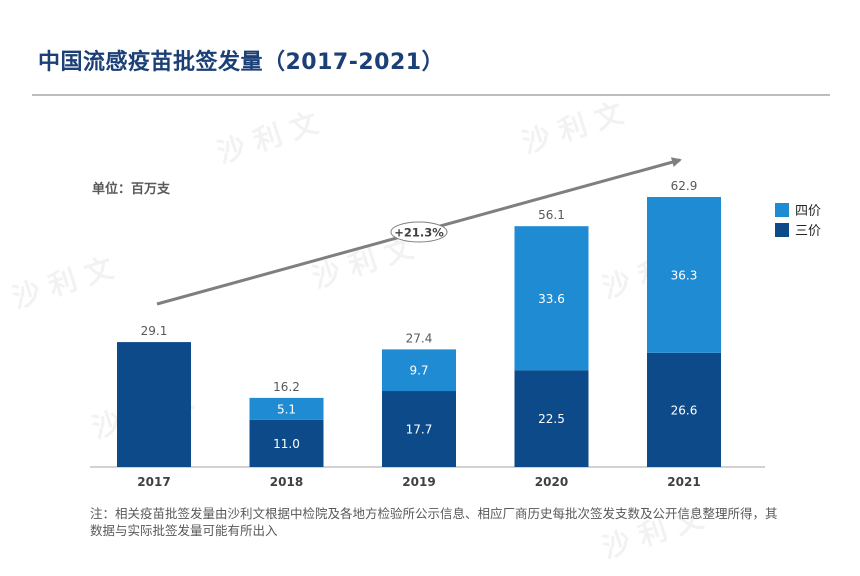 The height and width of the screenshot is (576, 860). Describe the element at coordinates (808, 211) in the screenshot. I see `legend-label: 四价` at that location.